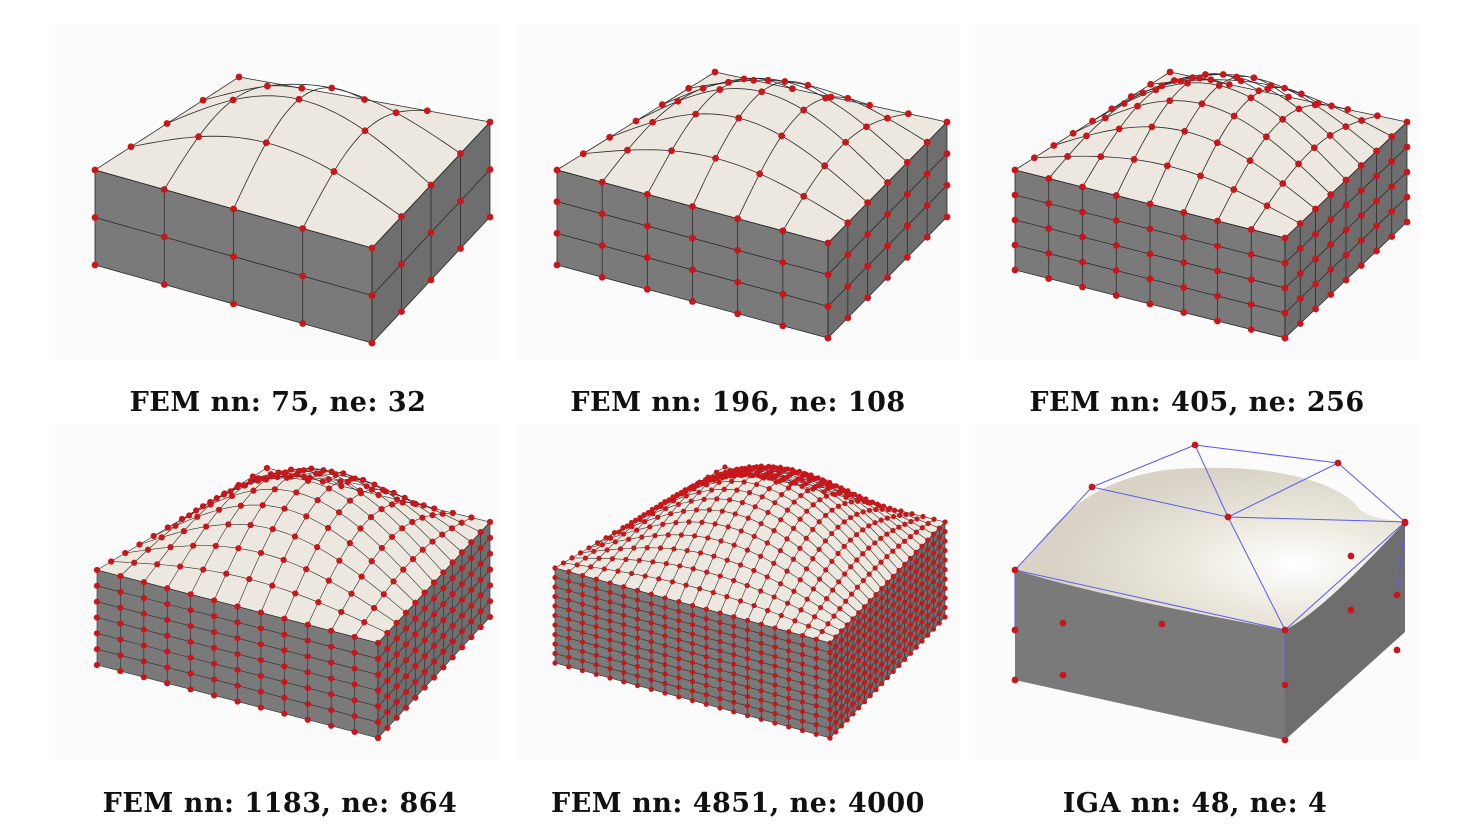 The image size is (1474, 840). I want to click on mesh-nodes, so click(750, 602).